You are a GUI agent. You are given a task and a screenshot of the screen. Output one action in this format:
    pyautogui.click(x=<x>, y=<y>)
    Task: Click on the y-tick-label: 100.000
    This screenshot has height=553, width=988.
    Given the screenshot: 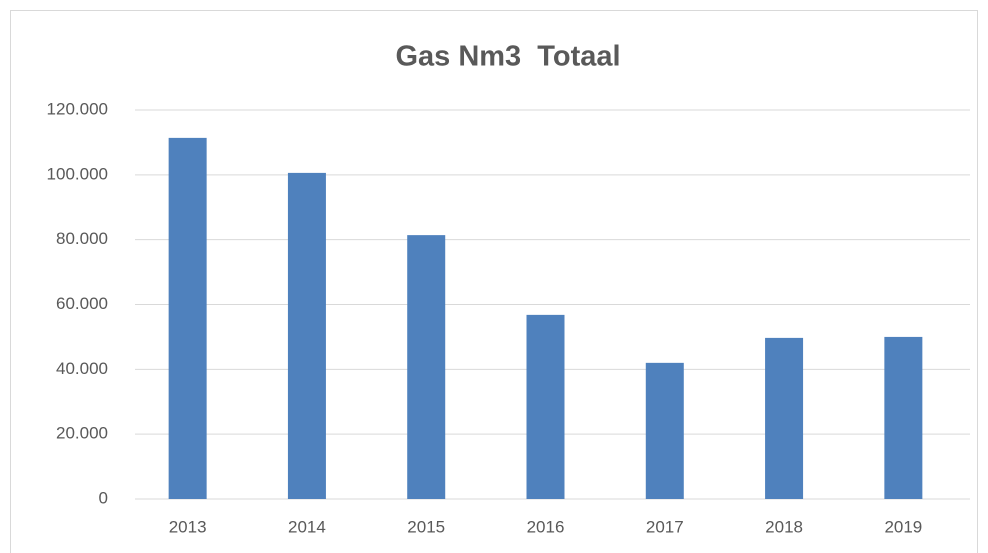 What is the action you would take?
    pyautogui.click(x=77, y=173)
    